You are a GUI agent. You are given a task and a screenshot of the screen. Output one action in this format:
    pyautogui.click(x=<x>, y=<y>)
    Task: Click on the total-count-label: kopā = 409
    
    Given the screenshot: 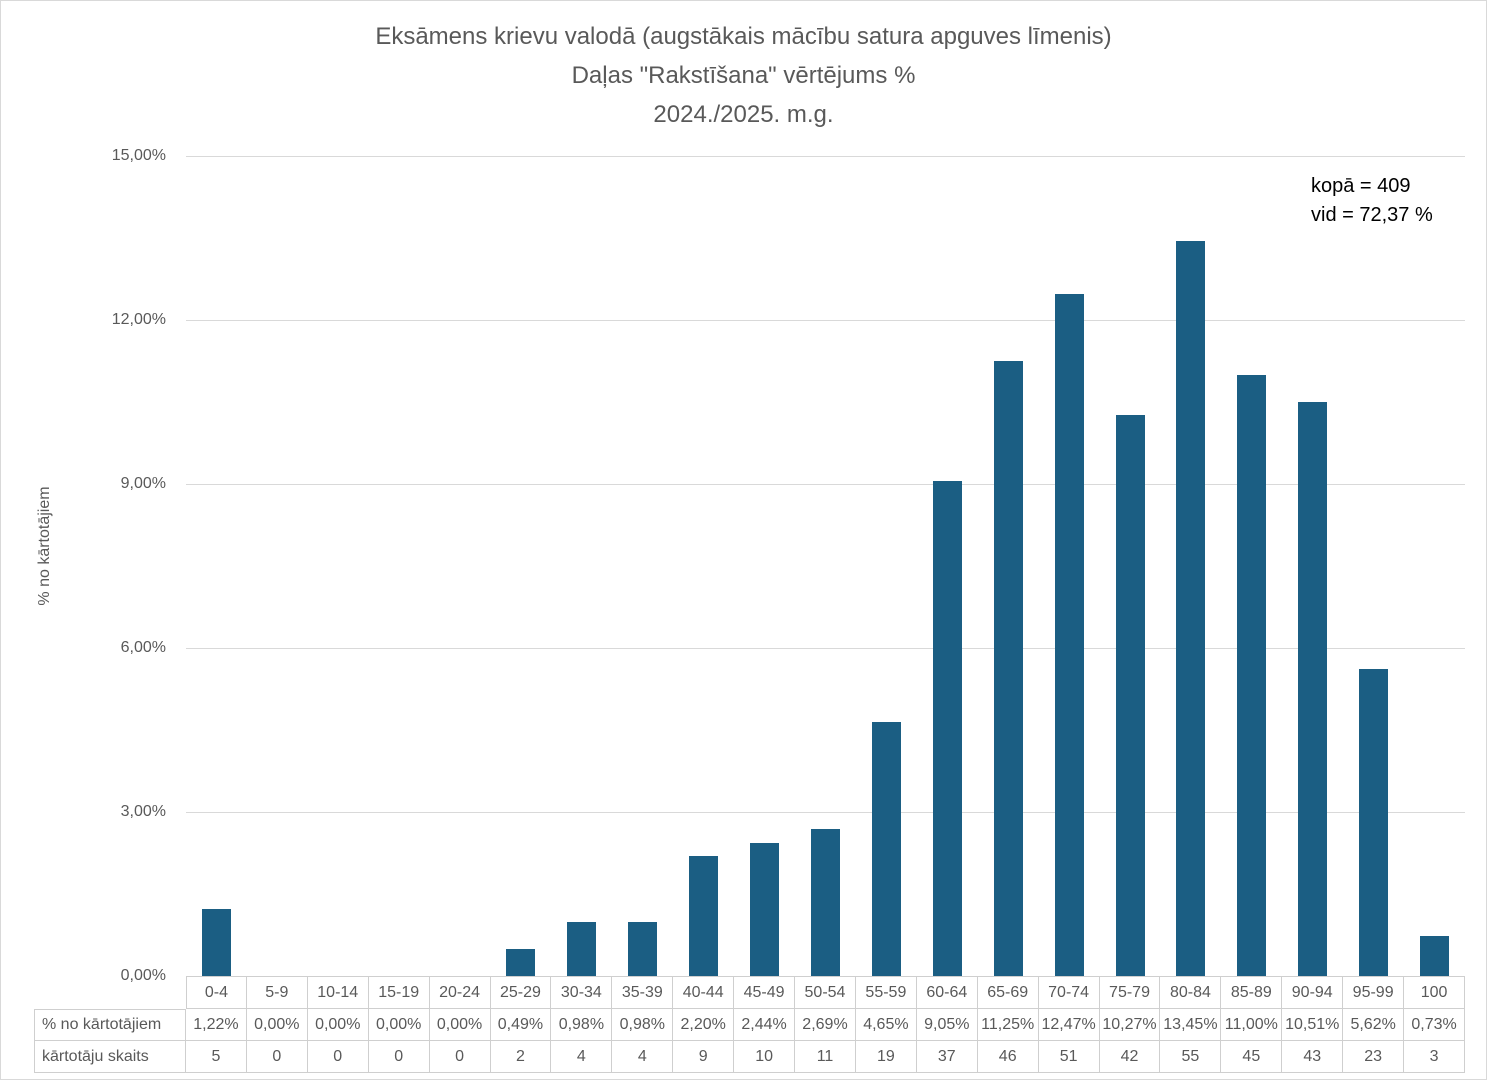 What is the action you would take?
    pyautogui.click(x=1361, y=186)
    